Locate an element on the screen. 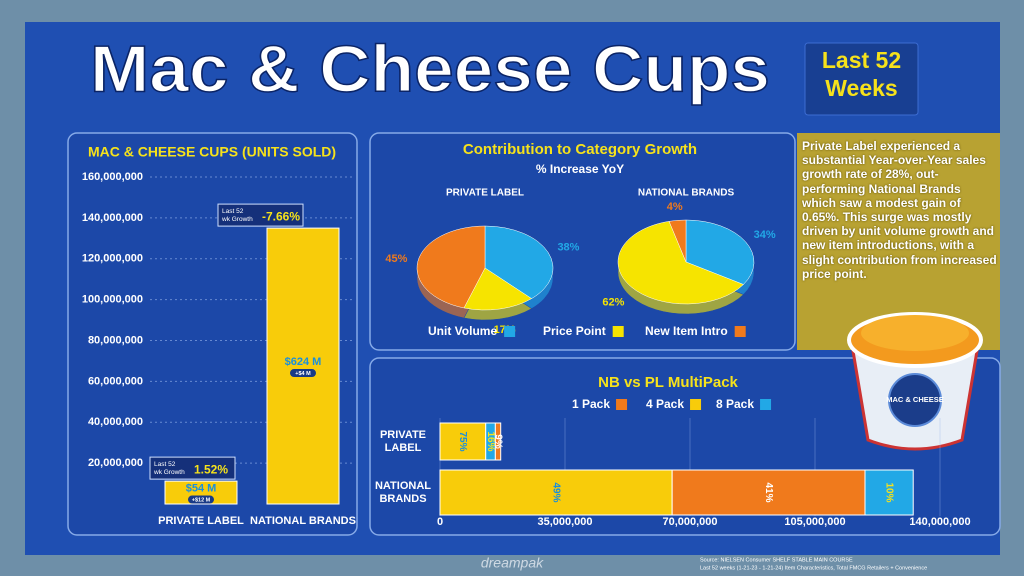 The height and width of the screenshot is (576, 1024). pie-value-label: 34% is located at coordinates (765, 235).